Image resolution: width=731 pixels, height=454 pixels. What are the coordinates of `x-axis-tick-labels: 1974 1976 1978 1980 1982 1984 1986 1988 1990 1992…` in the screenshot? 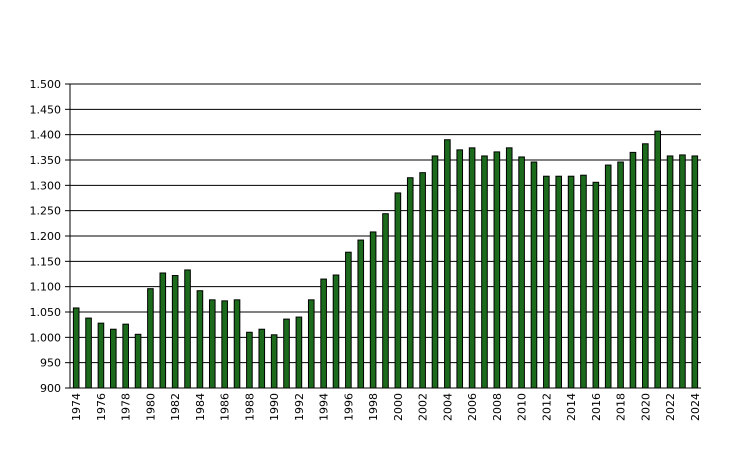 It's located at (386, 407).